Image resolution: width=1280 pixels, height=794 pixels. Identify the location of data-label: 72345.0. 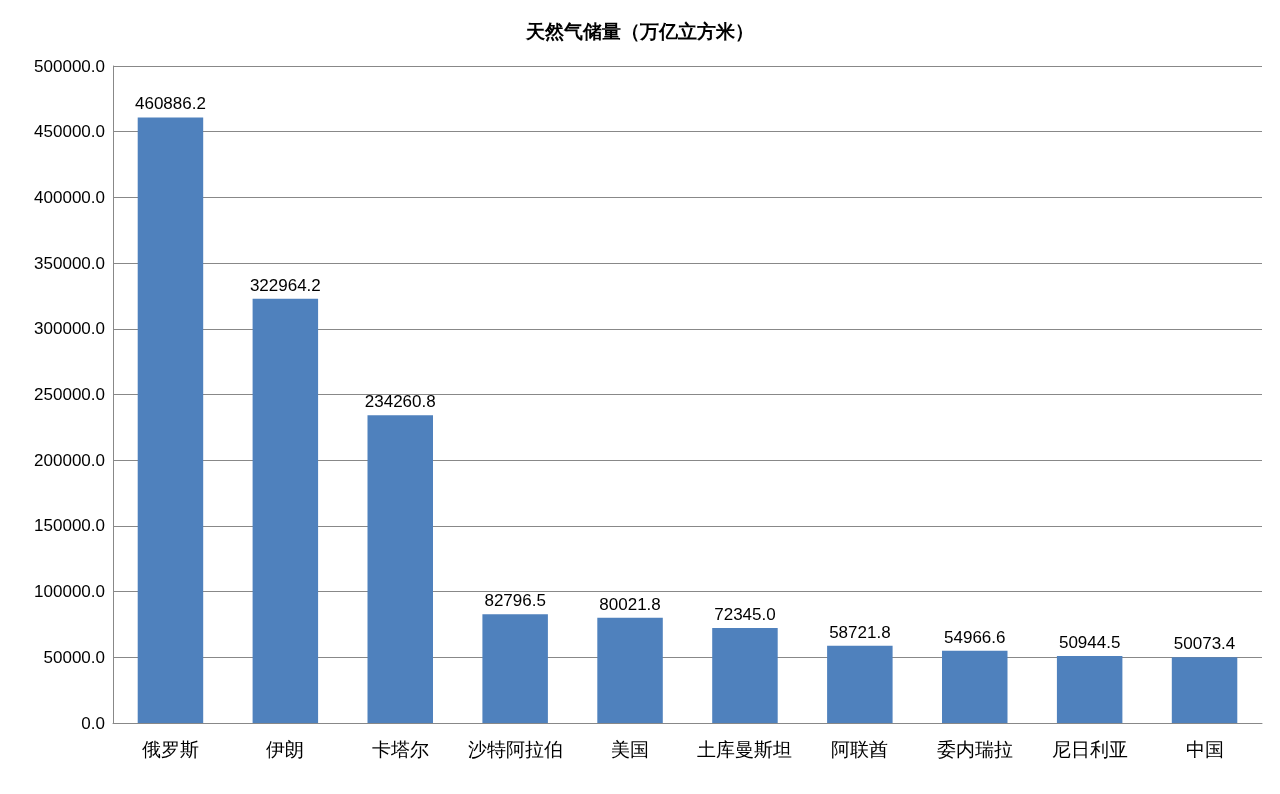
(745, 614).